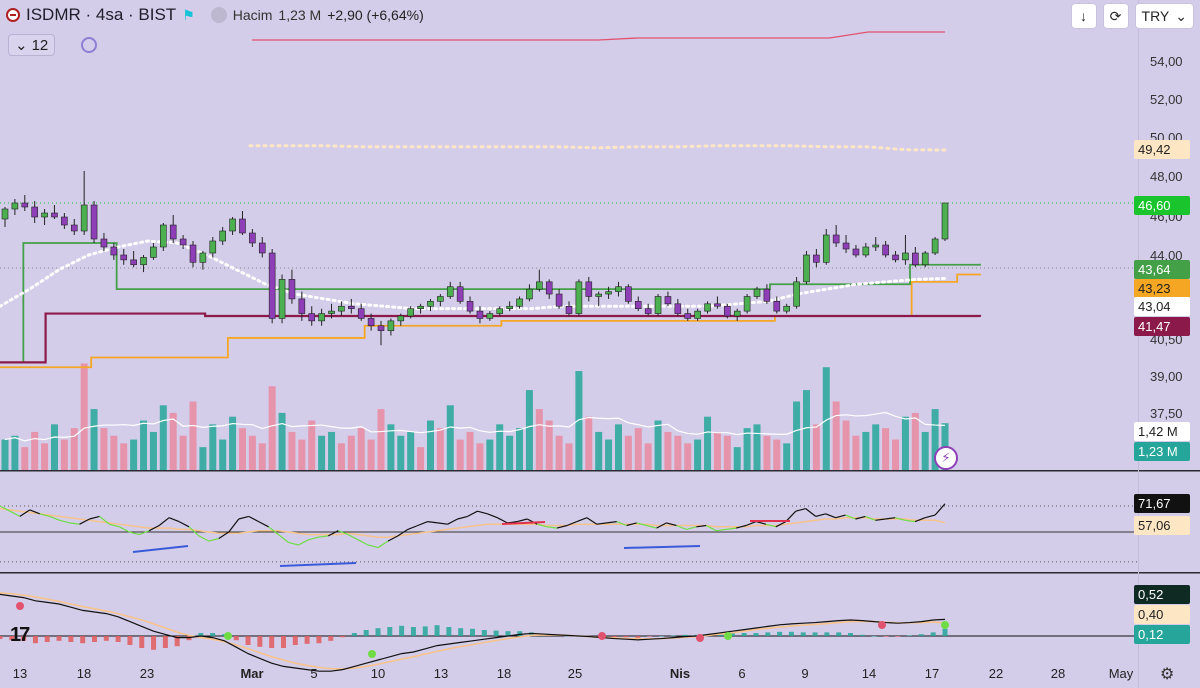 The image size is (1200, 688). I want to click on indicator-count-button: ⌄ 12, so click(32, 45).